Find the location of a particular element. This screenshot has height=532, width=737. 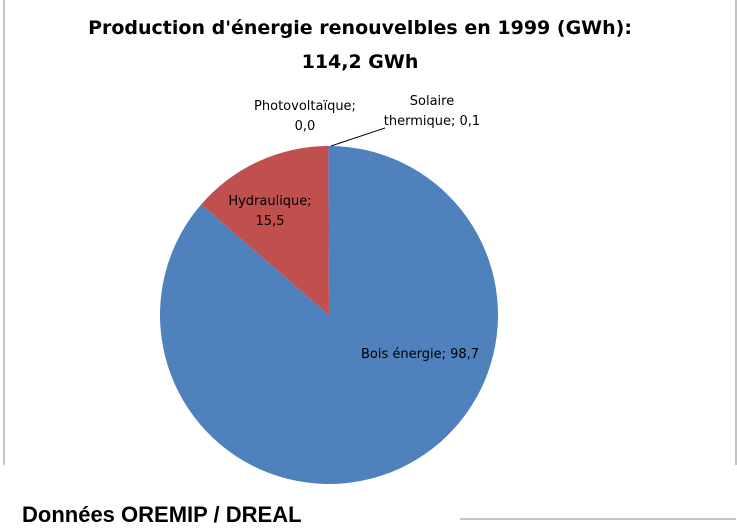

data-label: Solaire thermique; 0,1 is located at coordinates (432, 111).